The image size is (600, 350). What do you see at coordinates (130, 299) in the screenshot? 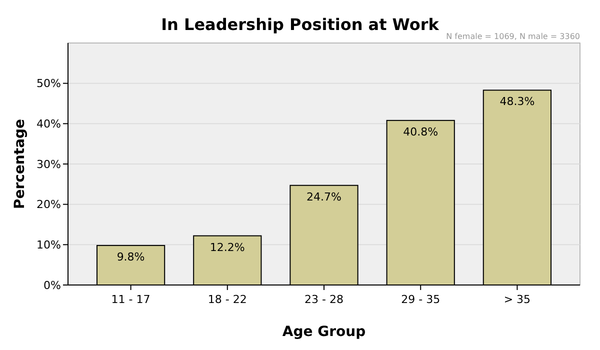
I see `x-tick-label: 11 - 17` at bounding box center [130, 299].